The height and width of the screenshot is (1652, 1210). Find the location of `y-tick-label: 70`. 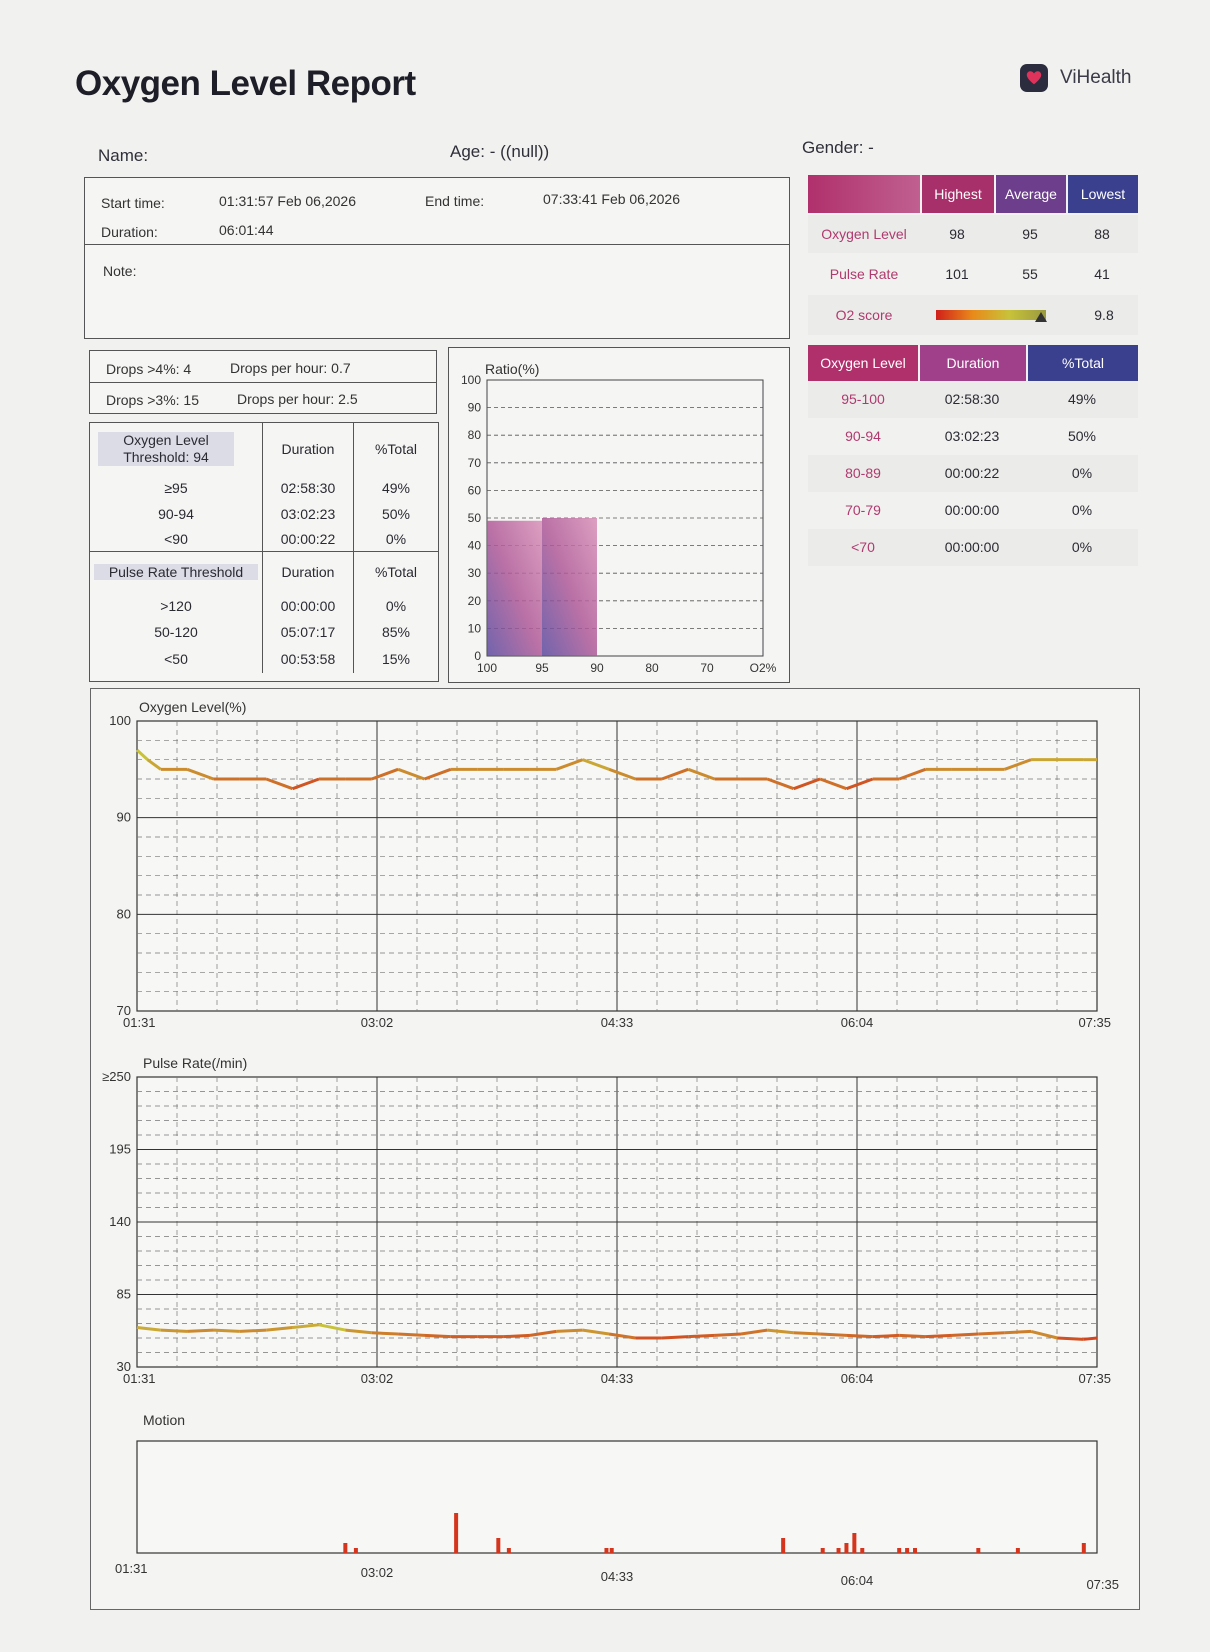

y-tick-label: 70 is located at coordinates (475, 463).